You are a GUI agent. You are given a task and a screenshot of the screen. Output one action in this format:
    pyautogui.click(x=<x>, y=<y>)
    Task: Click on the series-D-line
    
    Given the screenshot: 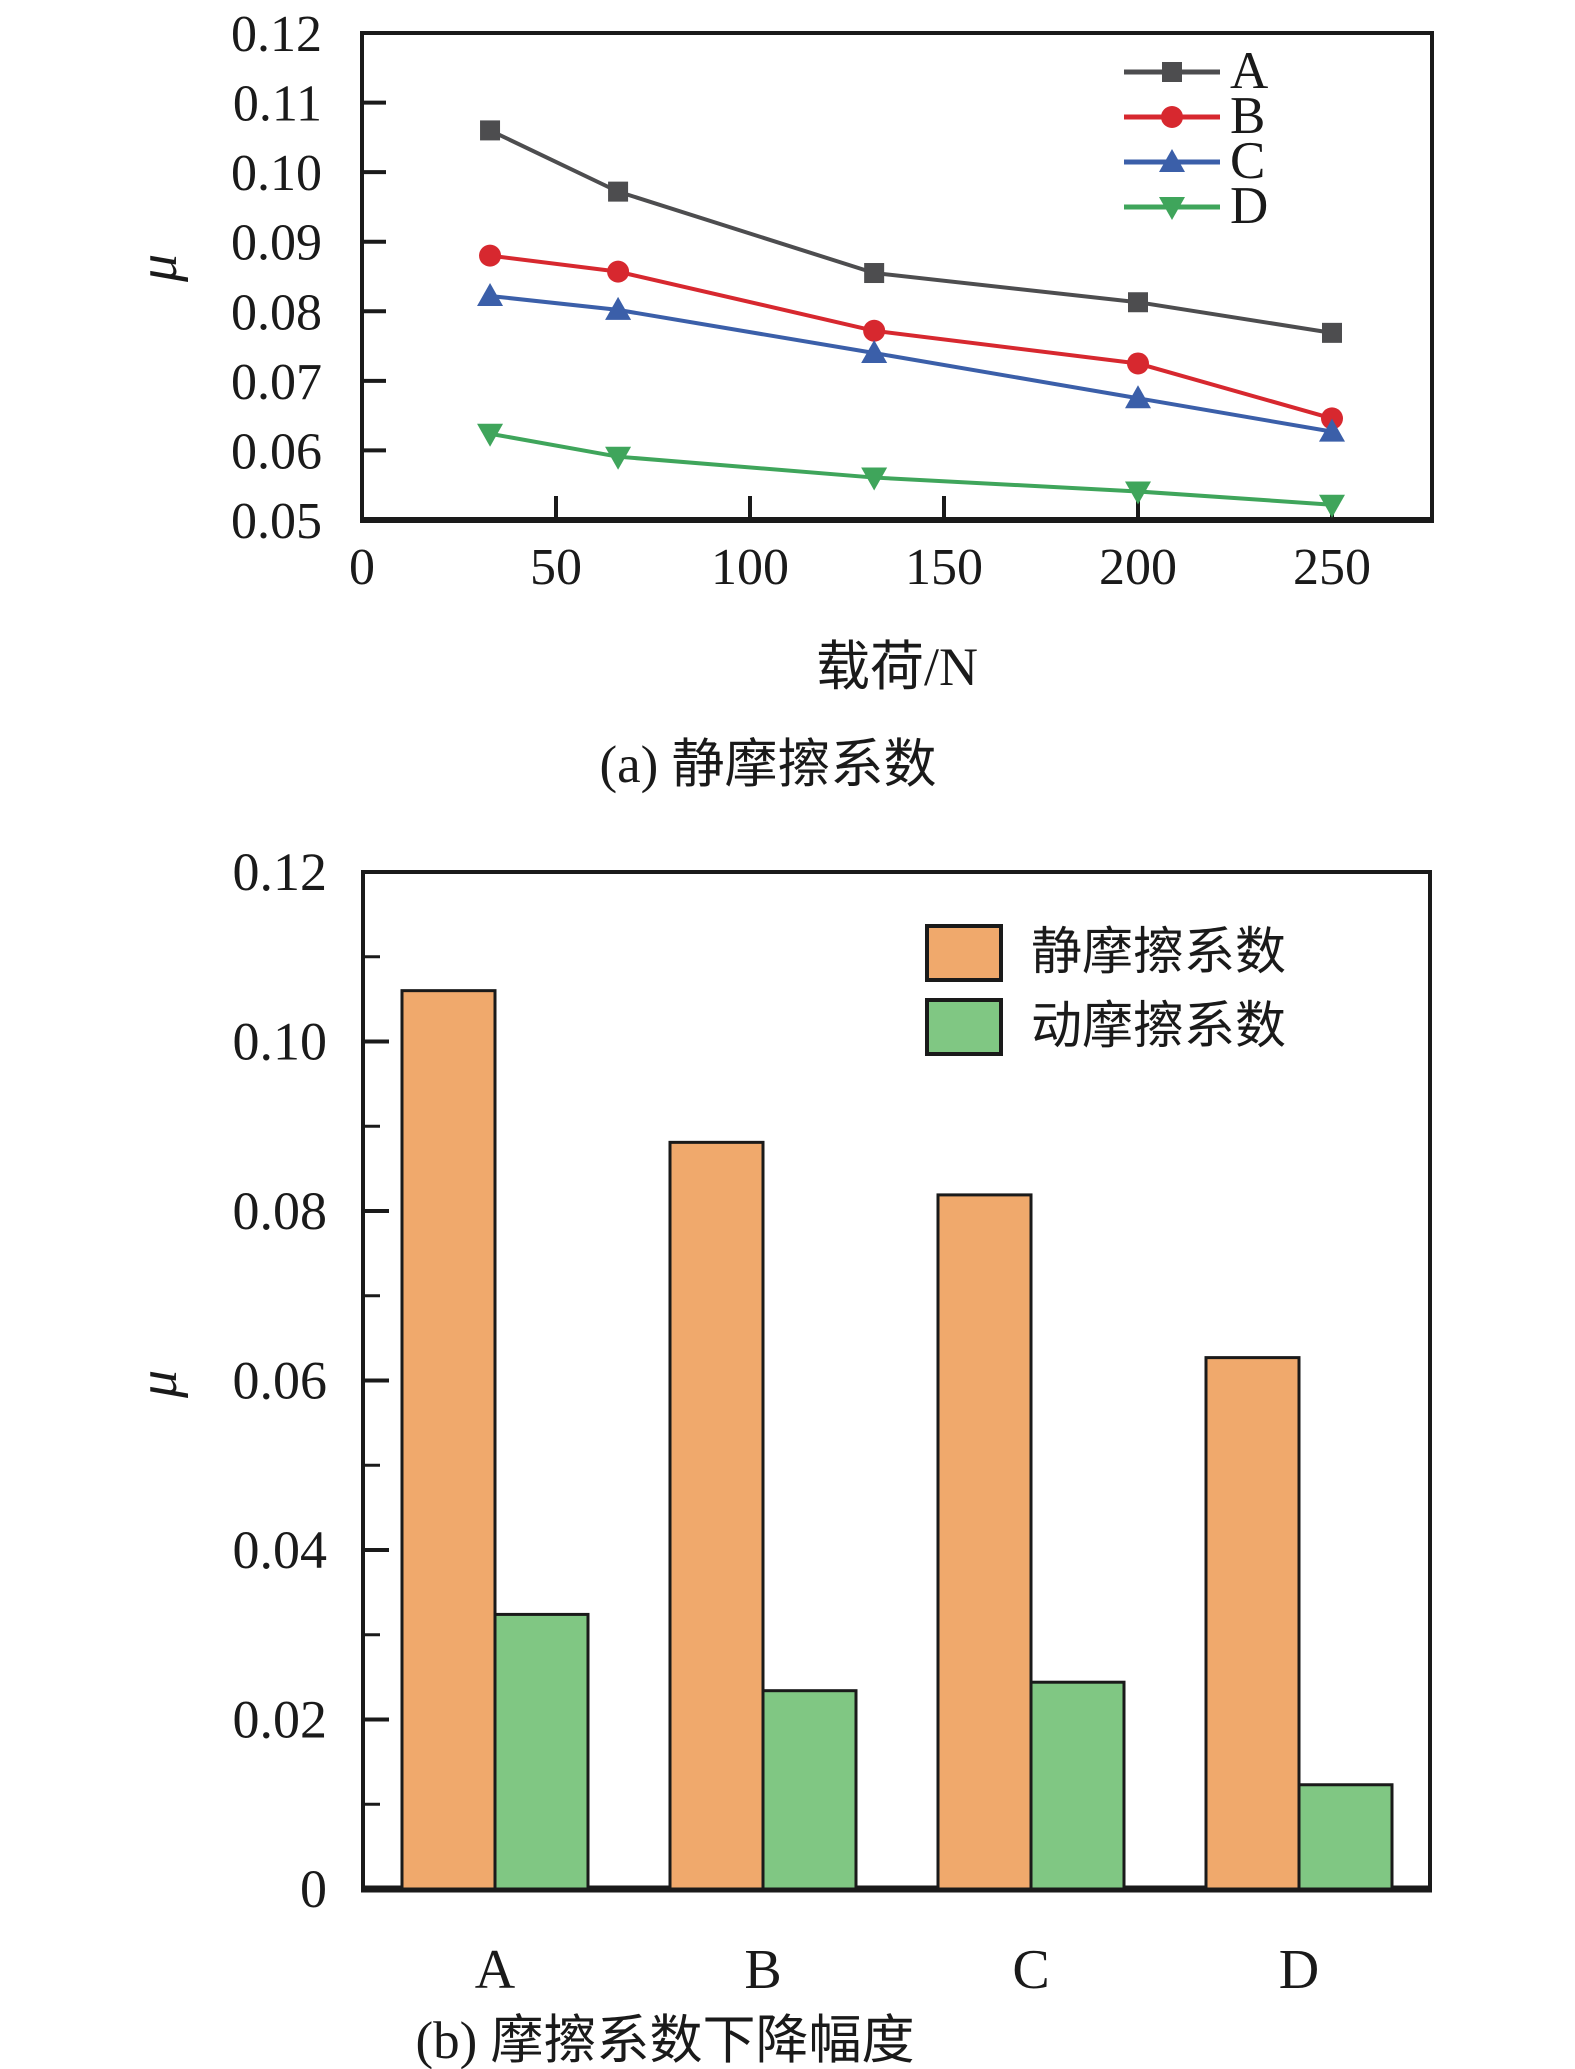 What is the action you would take?
    pyautogui.click(x=911, y=469)
    